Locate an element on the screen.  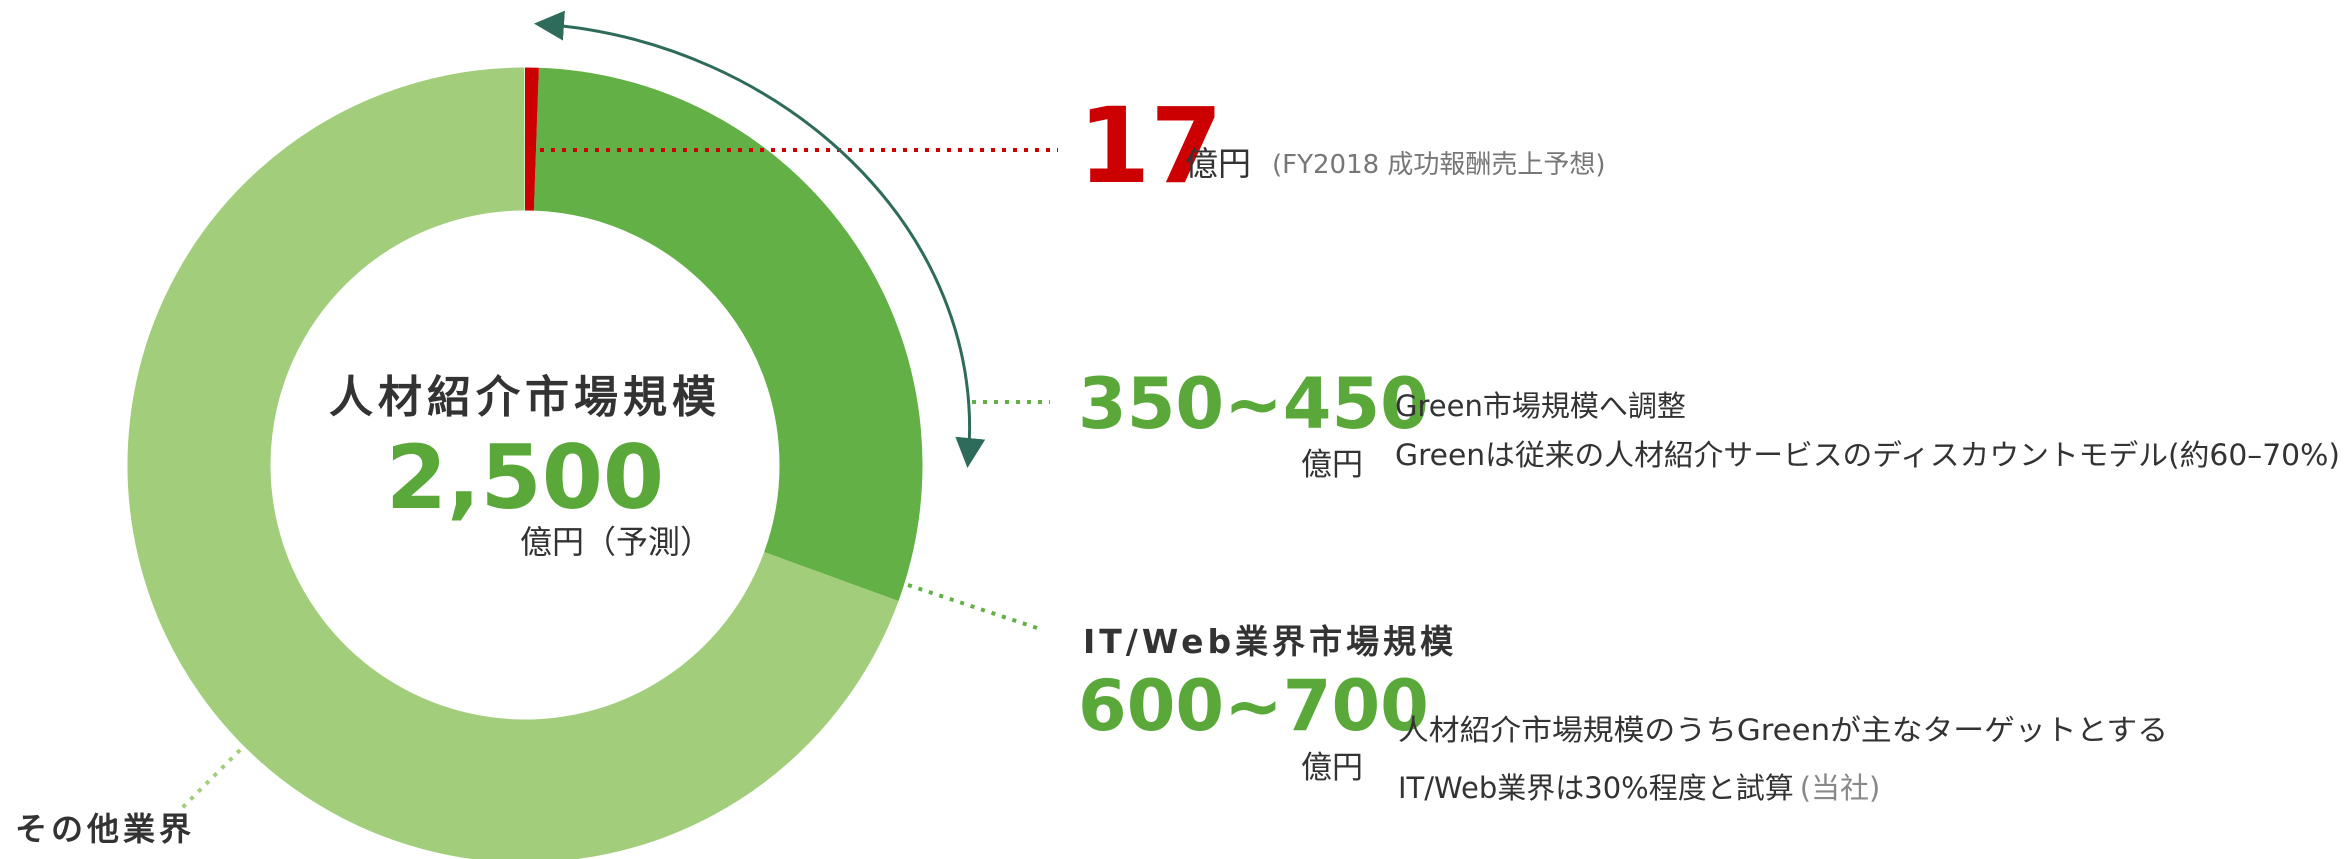
arrow is located at coordinates (760, 239).